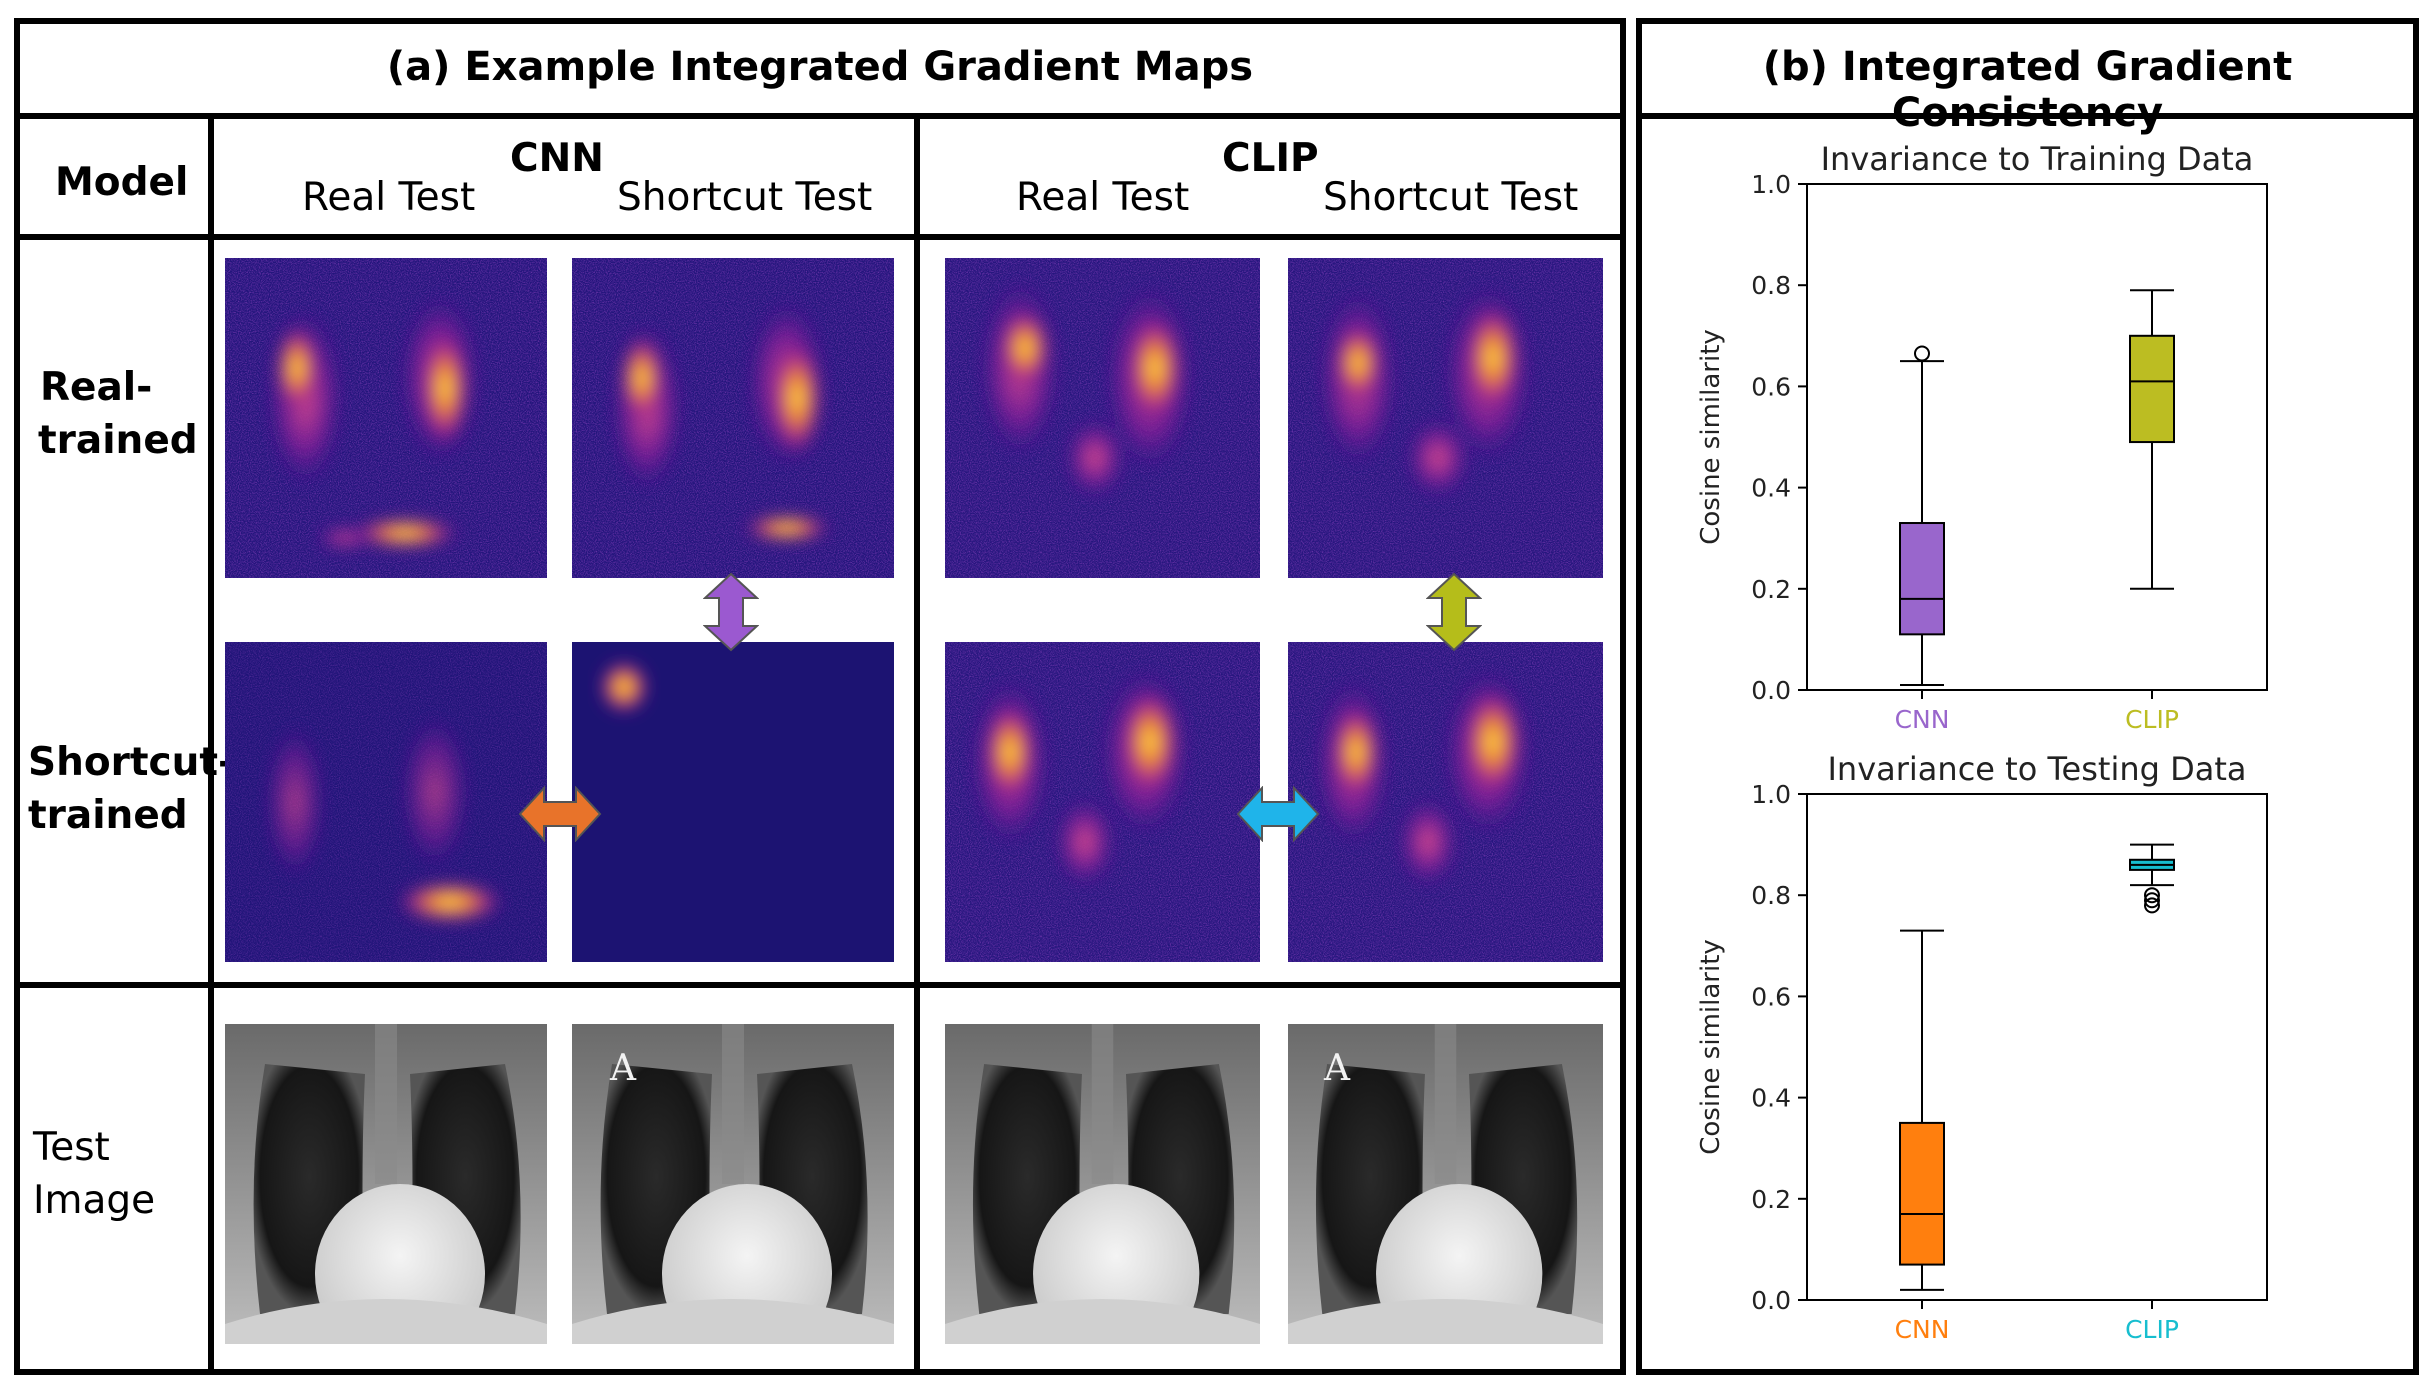  I want to click on cnn-shortcut-trained-shortcut-test-map, so click(733, 802).